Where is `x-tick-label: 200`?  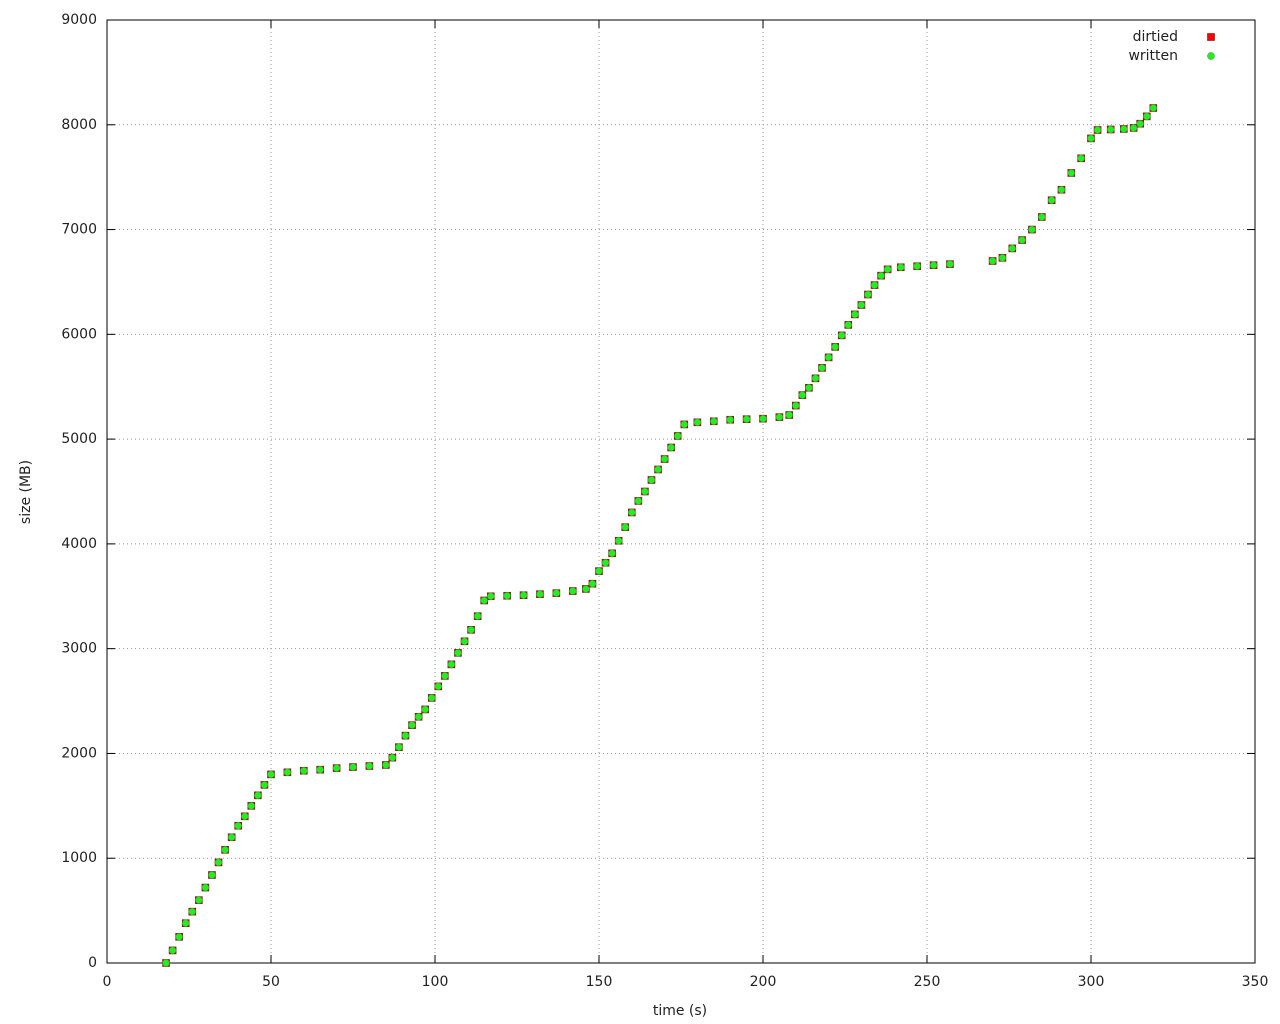
x-tick-label: 200 is located at coordinates (763, 982).